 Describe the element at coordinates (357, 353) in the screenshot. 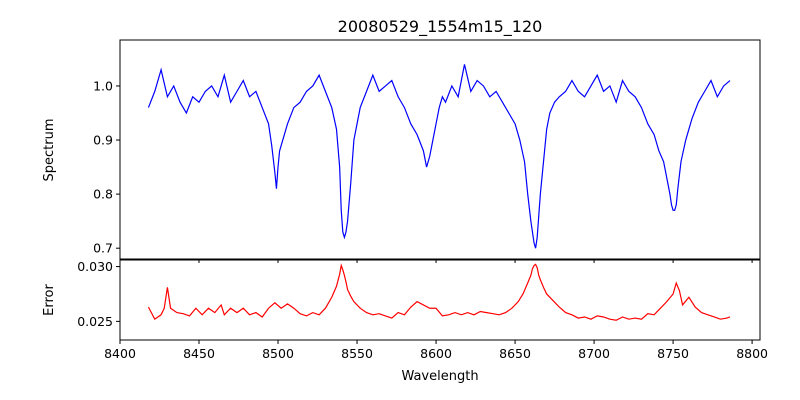

I see `error-x-tick-label: 8550` at that location.